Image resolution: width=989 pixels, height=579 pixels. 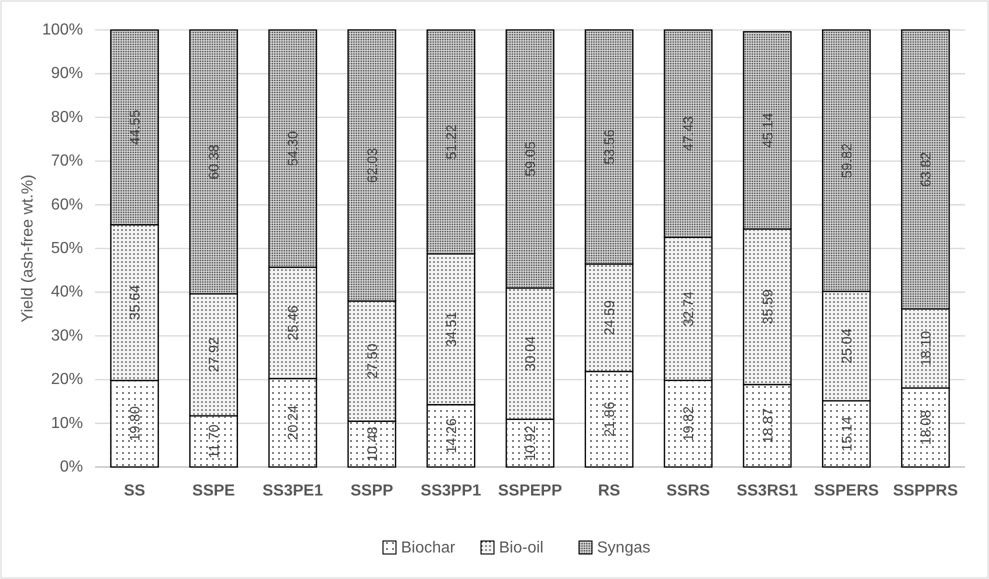 What do you see at coordinates (609, 491) in the screenshot?
I see `x-tick-label: RS` at bounding box center [609, 491].